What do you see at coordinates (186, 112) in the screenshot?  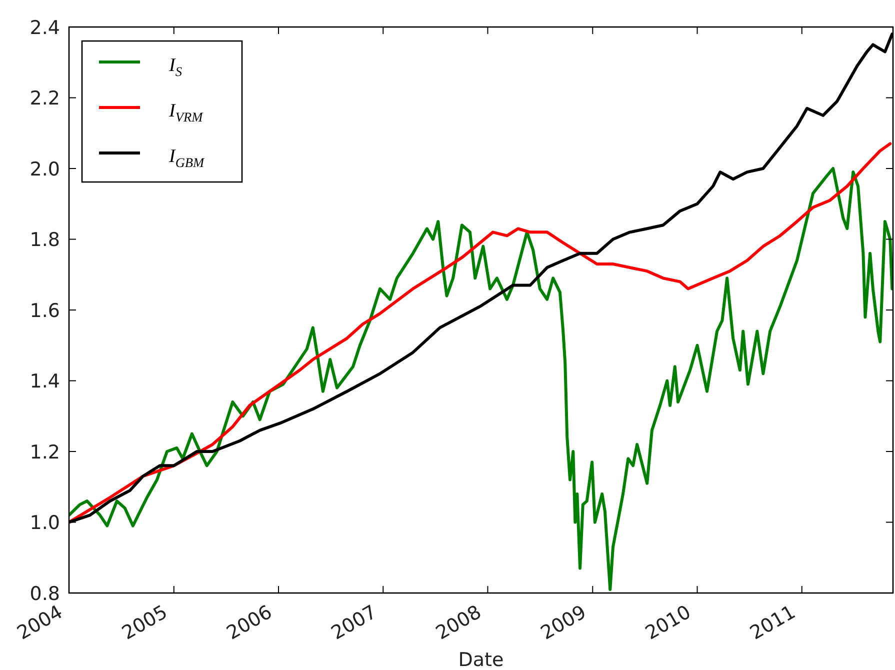 I see `legend-label: I$_{VRM}$` at bounding box center [186, 112].